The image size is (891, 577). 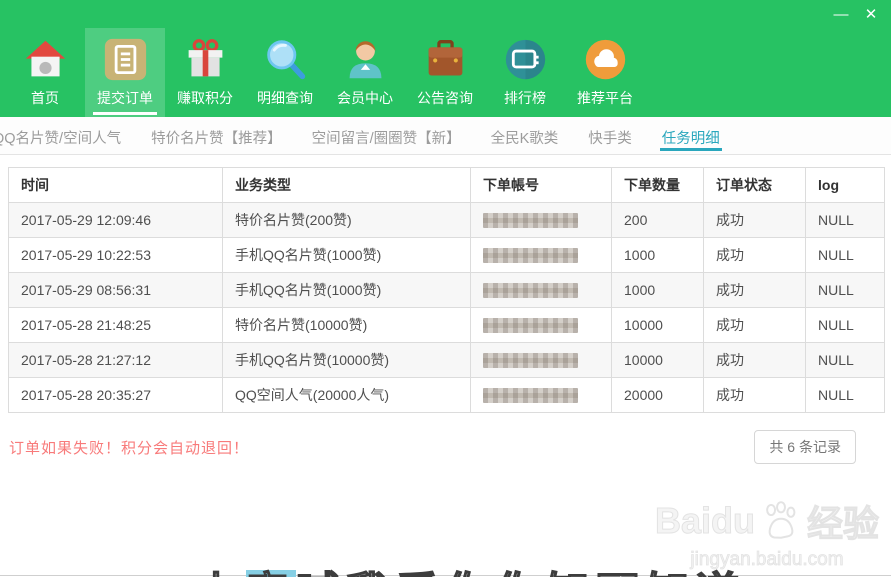 I want to click on watermark-brand: Baidu, so click(x=704, y=521).